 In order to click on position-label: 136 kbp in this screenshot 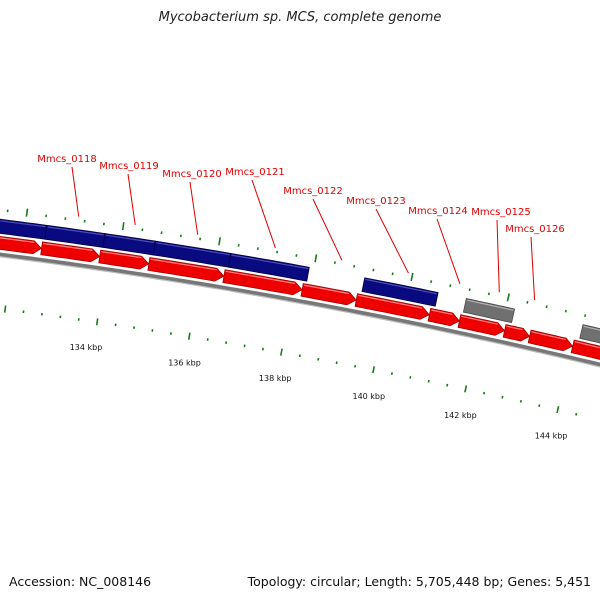, I will do `click(184, 362)`.